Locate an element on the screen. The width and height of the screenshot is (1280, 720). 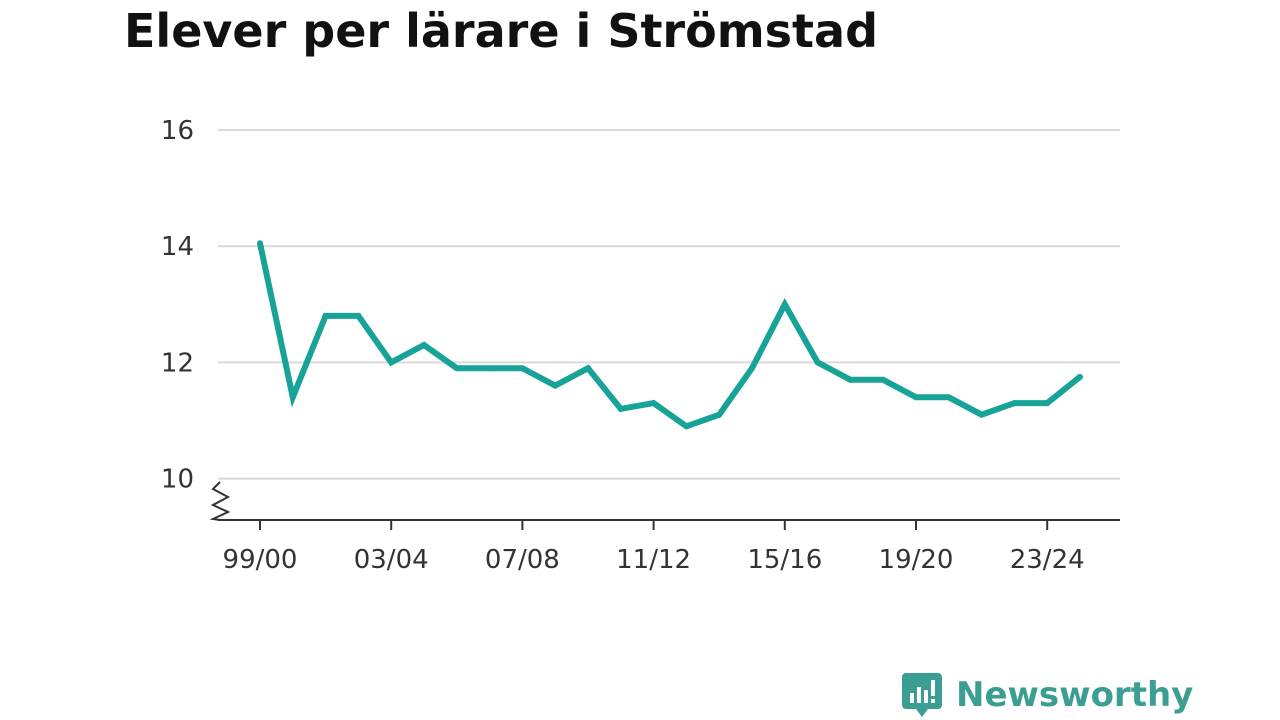
x-tick-label: 15/16 is located at coordinates (784, 560).